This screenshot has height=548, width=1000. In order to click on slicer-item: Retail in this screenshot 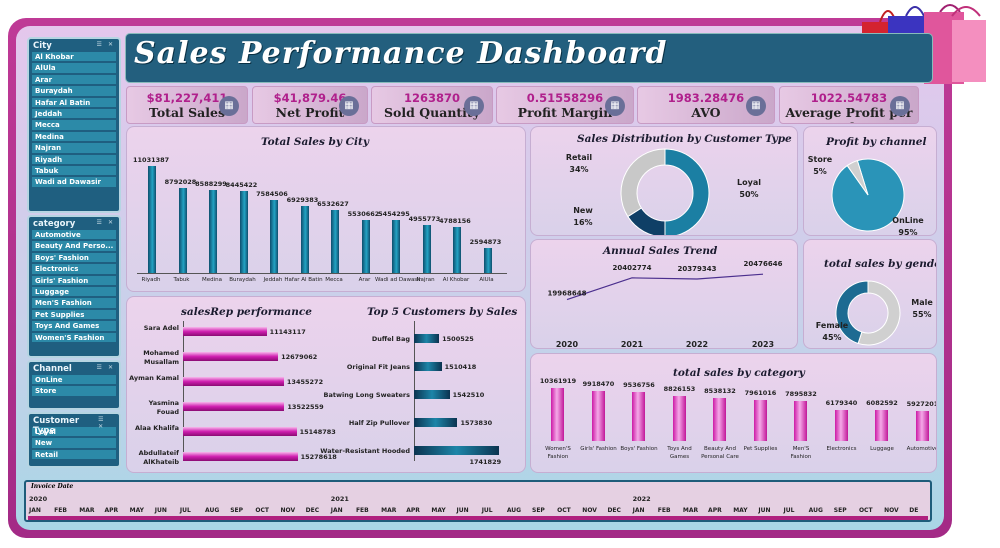, I will do `click(74, 455)`.